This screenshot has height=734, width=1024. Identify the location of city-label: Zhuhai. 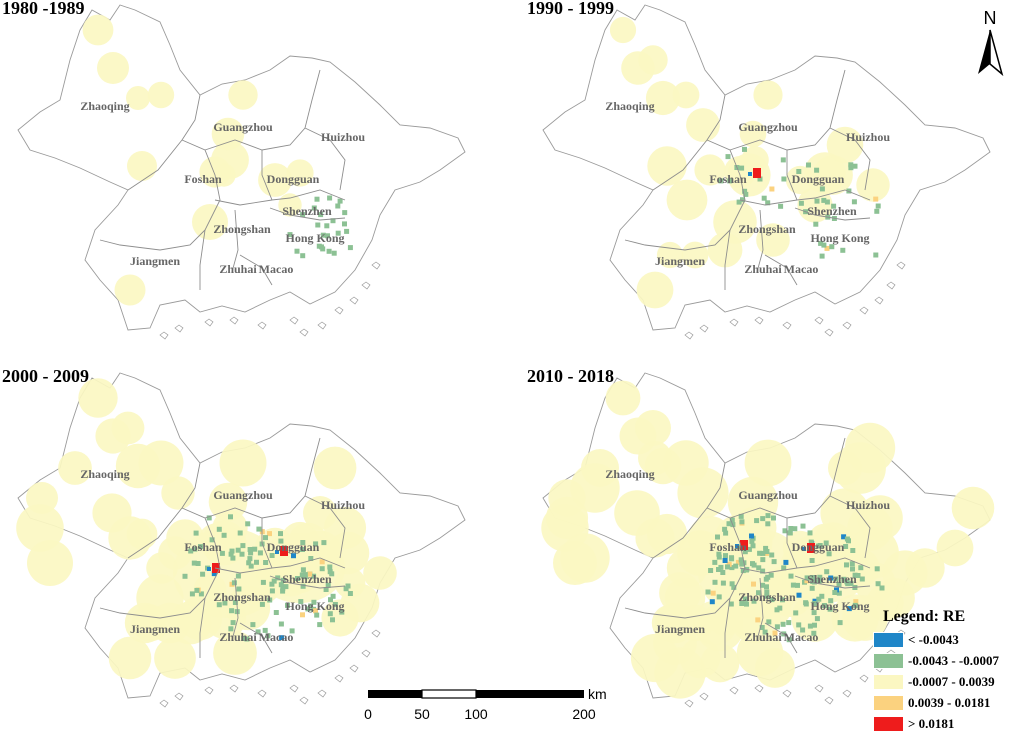
(763, 637).